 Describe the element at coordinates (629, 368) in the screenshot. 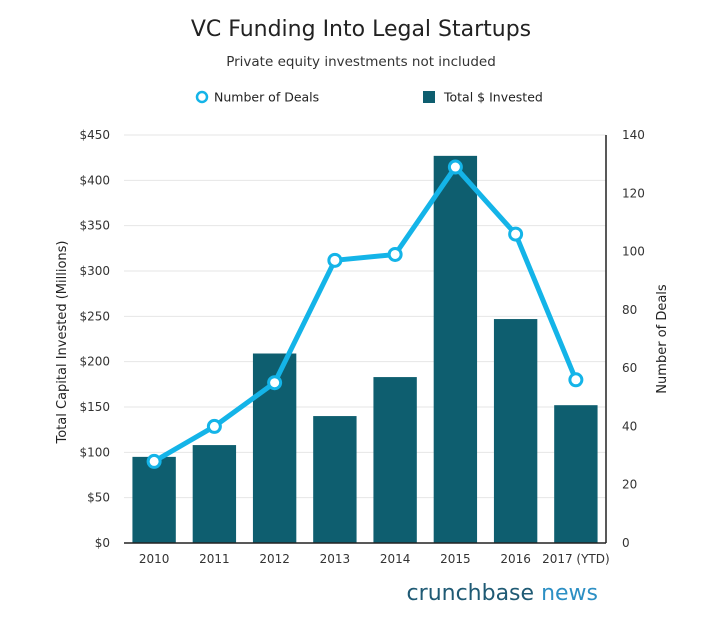

I see `y2-tick-label: 60` at that location.